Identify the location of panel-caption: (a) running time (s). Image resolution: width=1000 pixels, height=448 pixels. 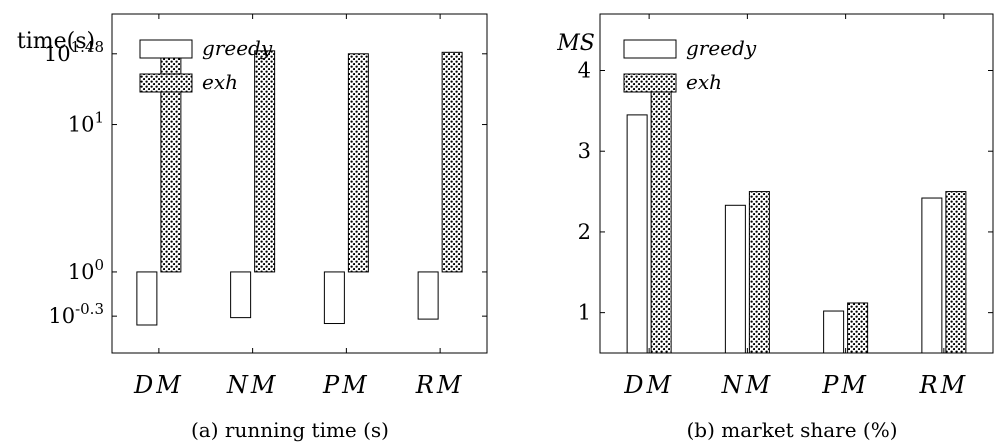
(290, 430).